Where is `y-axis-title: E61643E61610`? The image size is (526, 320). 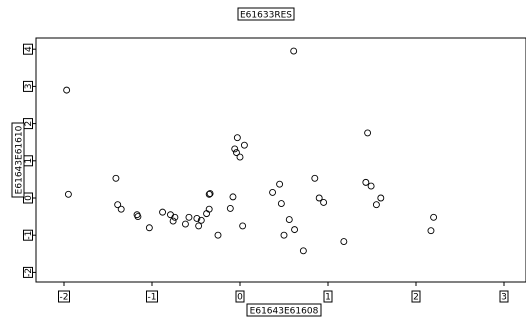
y-axis-title: E61643E61610 is located at coordinates (18, 160).